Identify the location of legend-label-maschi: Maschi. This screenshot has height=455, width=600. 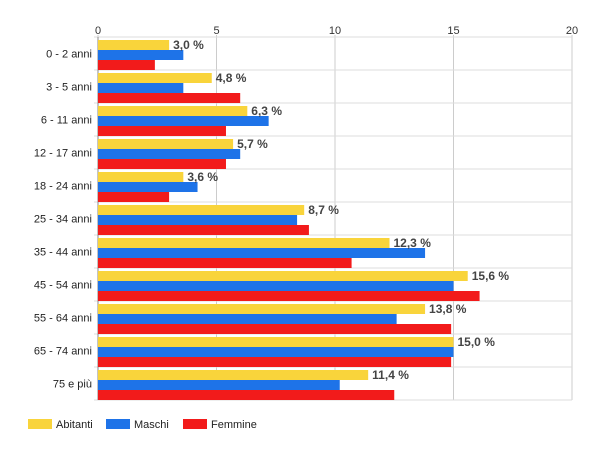
(151, 425).